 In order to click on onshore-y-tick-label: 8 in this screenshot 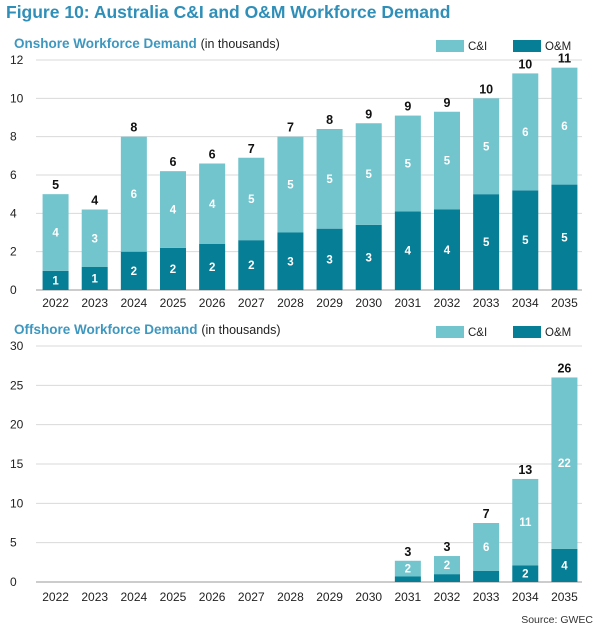, I will do `click(13, 137)`.